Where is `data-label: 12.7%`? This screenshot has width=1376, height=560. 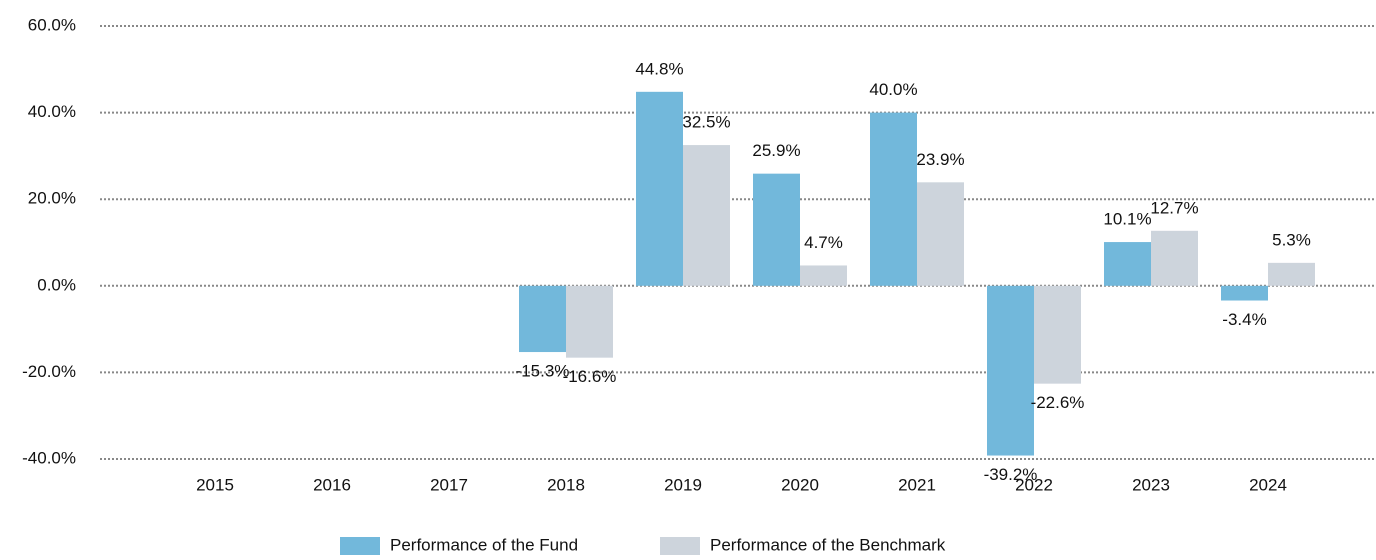 data-label: 12.7% is located at coordinates (1174, 207).